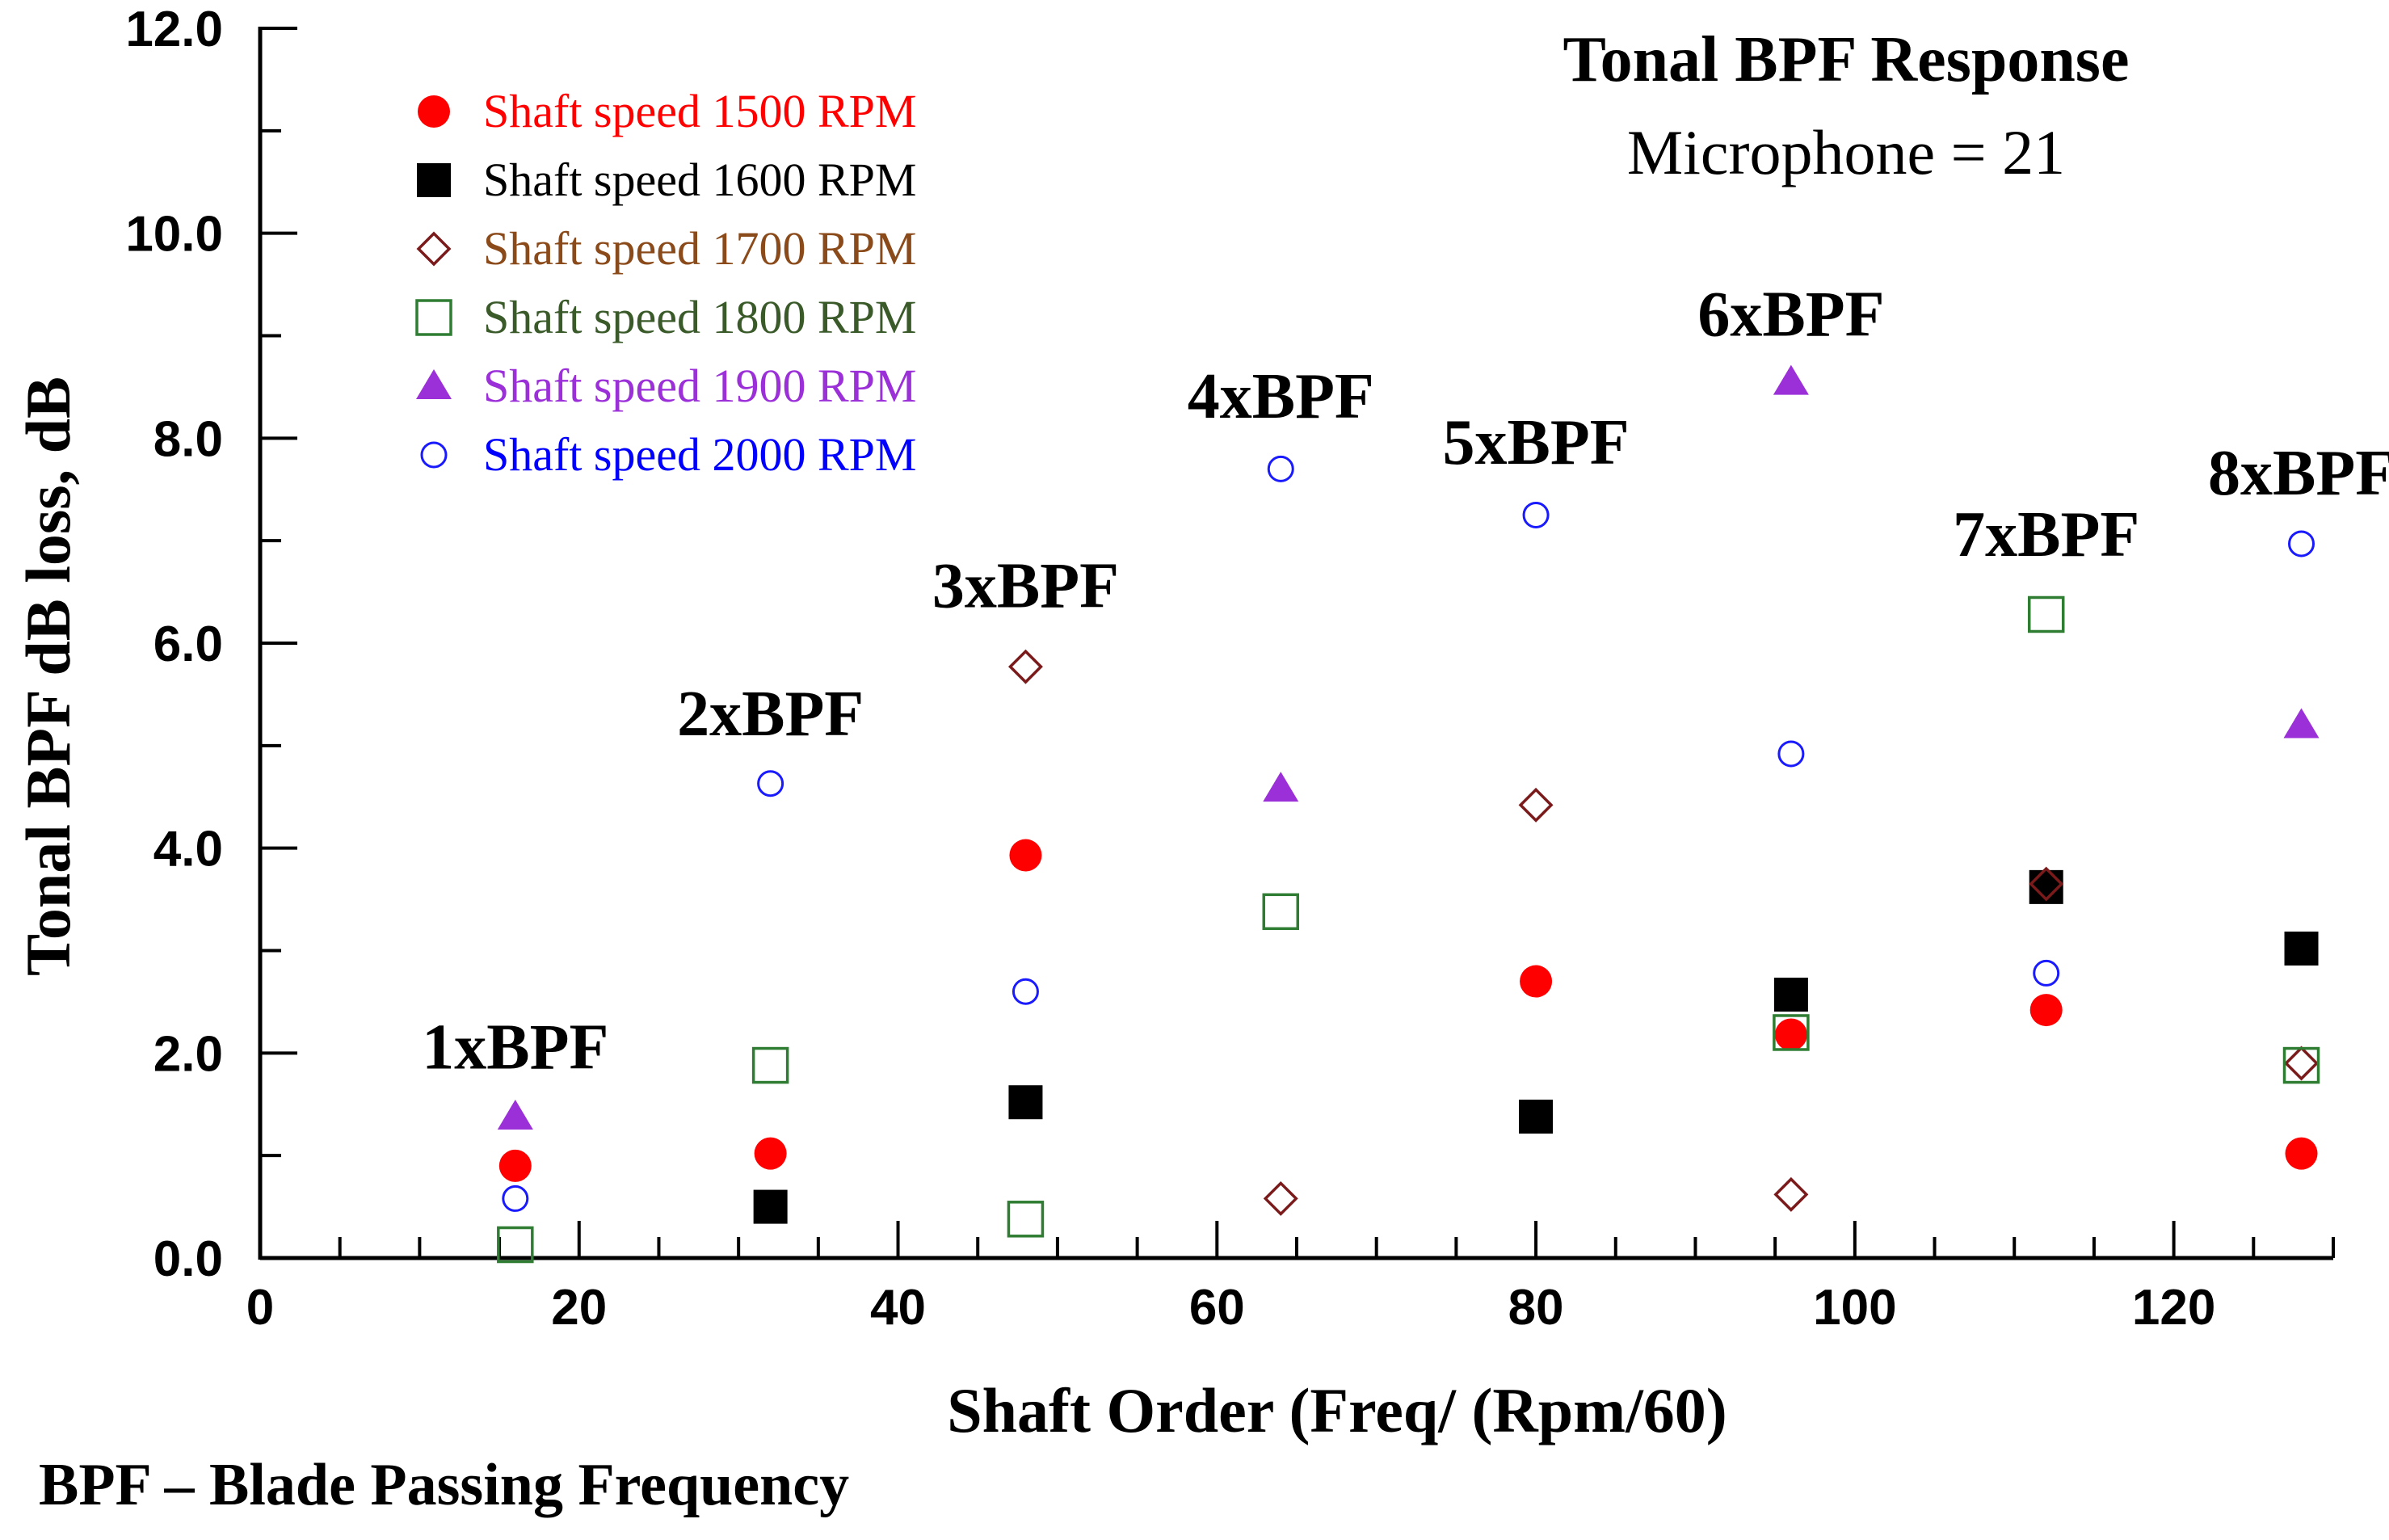 This screenshot has width=2389, height=1540. I want to click on y-tick-label: 10.0, so click(174, 235).